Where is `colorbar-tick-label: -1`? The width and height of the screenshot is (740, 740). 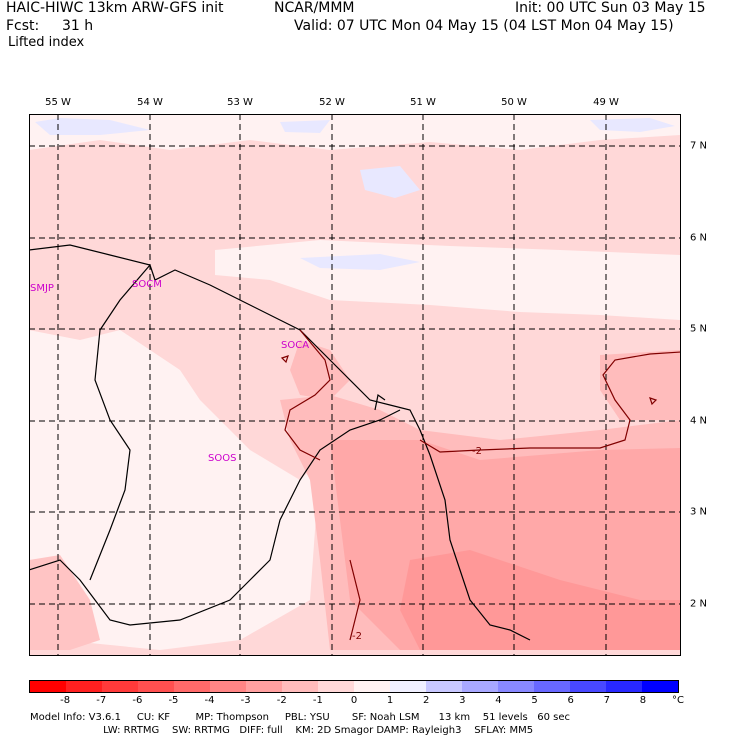 colorbar-tick-label: -1 is located at coordinates (317, 700).